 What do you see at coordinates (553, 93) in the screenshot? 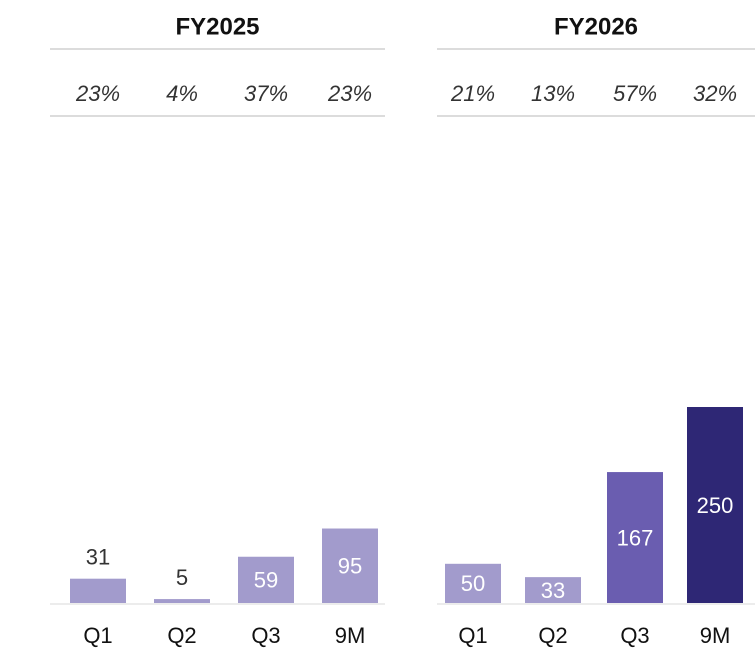
I see `row-label: 13%` at bounding box center [553, 93].